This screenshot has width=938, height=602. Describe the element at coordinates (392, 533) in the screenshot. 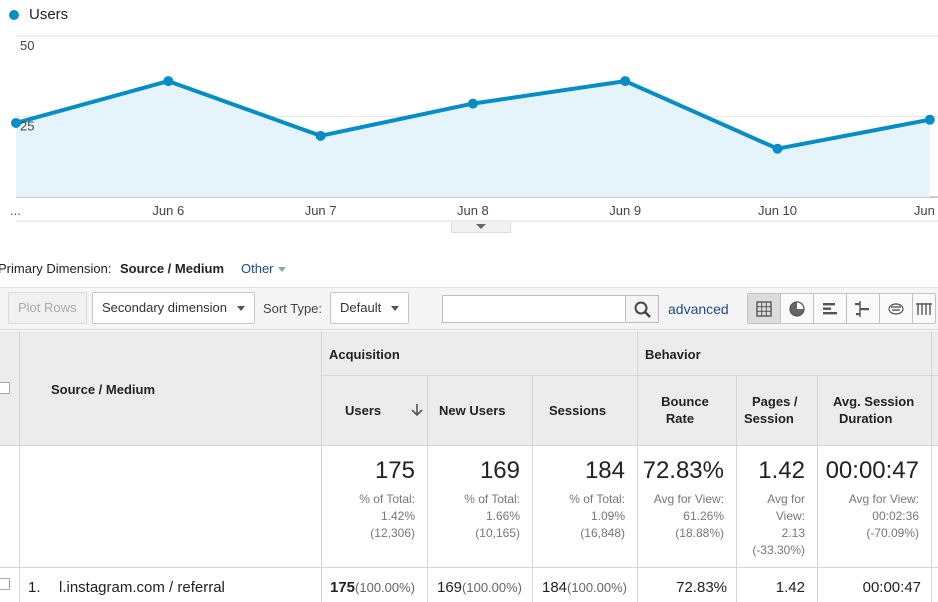

I see `total-sub-3: (12,306)` at that location.